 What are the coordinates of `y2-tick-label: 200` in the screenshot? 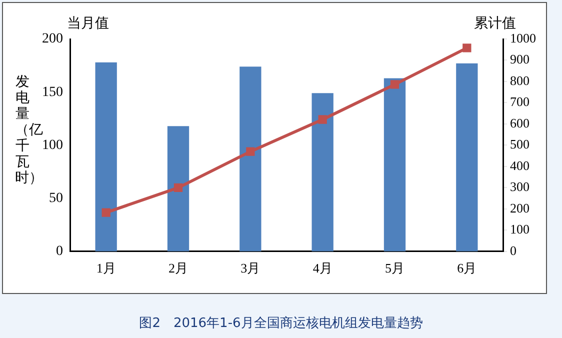 It's located at (520, 208).